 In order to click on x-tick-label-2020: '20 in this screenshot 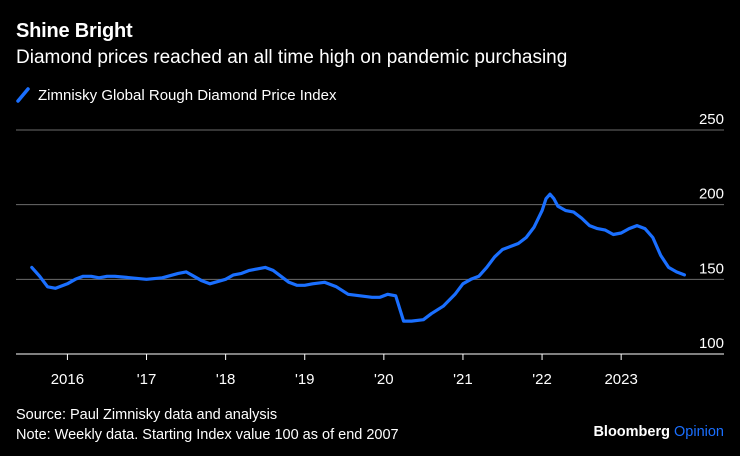, I will do `click(384, 379)`.